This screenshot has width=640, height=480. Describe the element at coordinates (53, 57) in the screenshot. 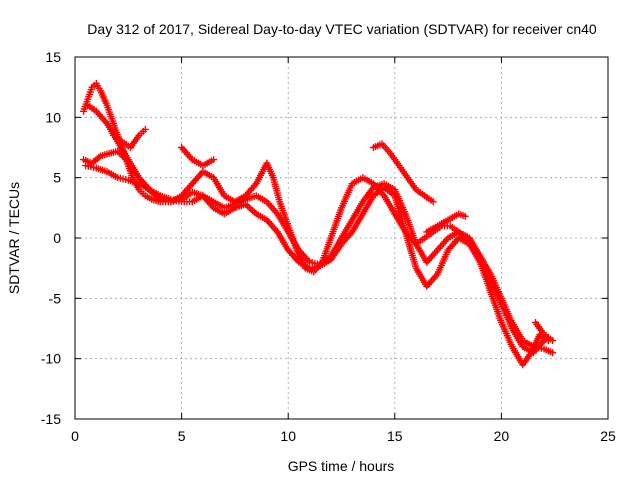

I see `y-tick-label: 15` at that location.